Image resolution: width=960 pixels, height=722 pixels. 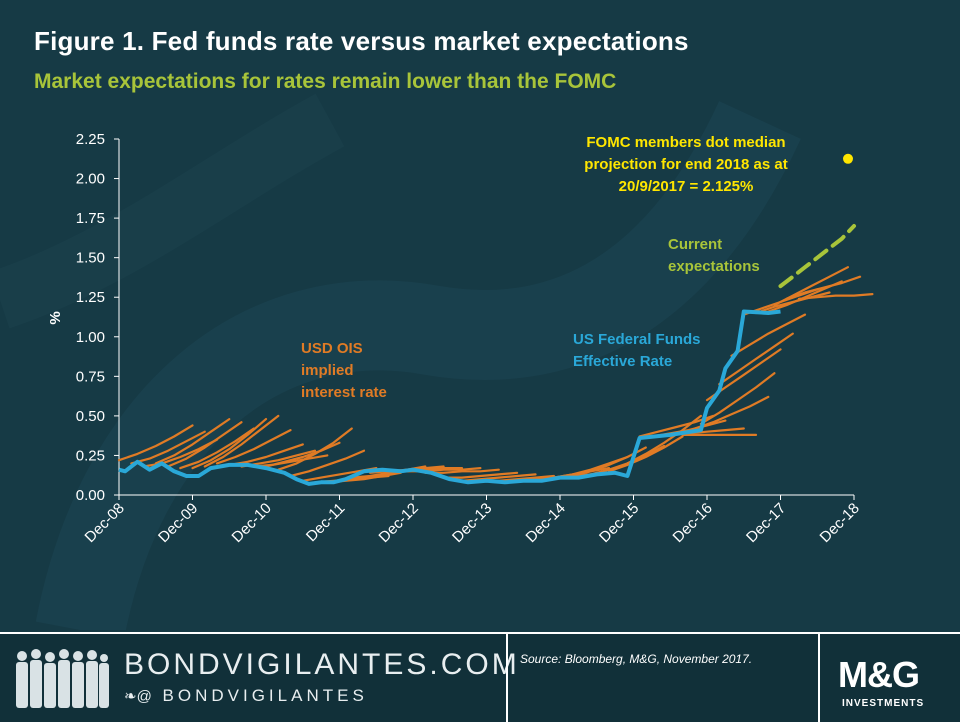 I want to click on twitter-icon: ❧@, so click(x=138, y=696).